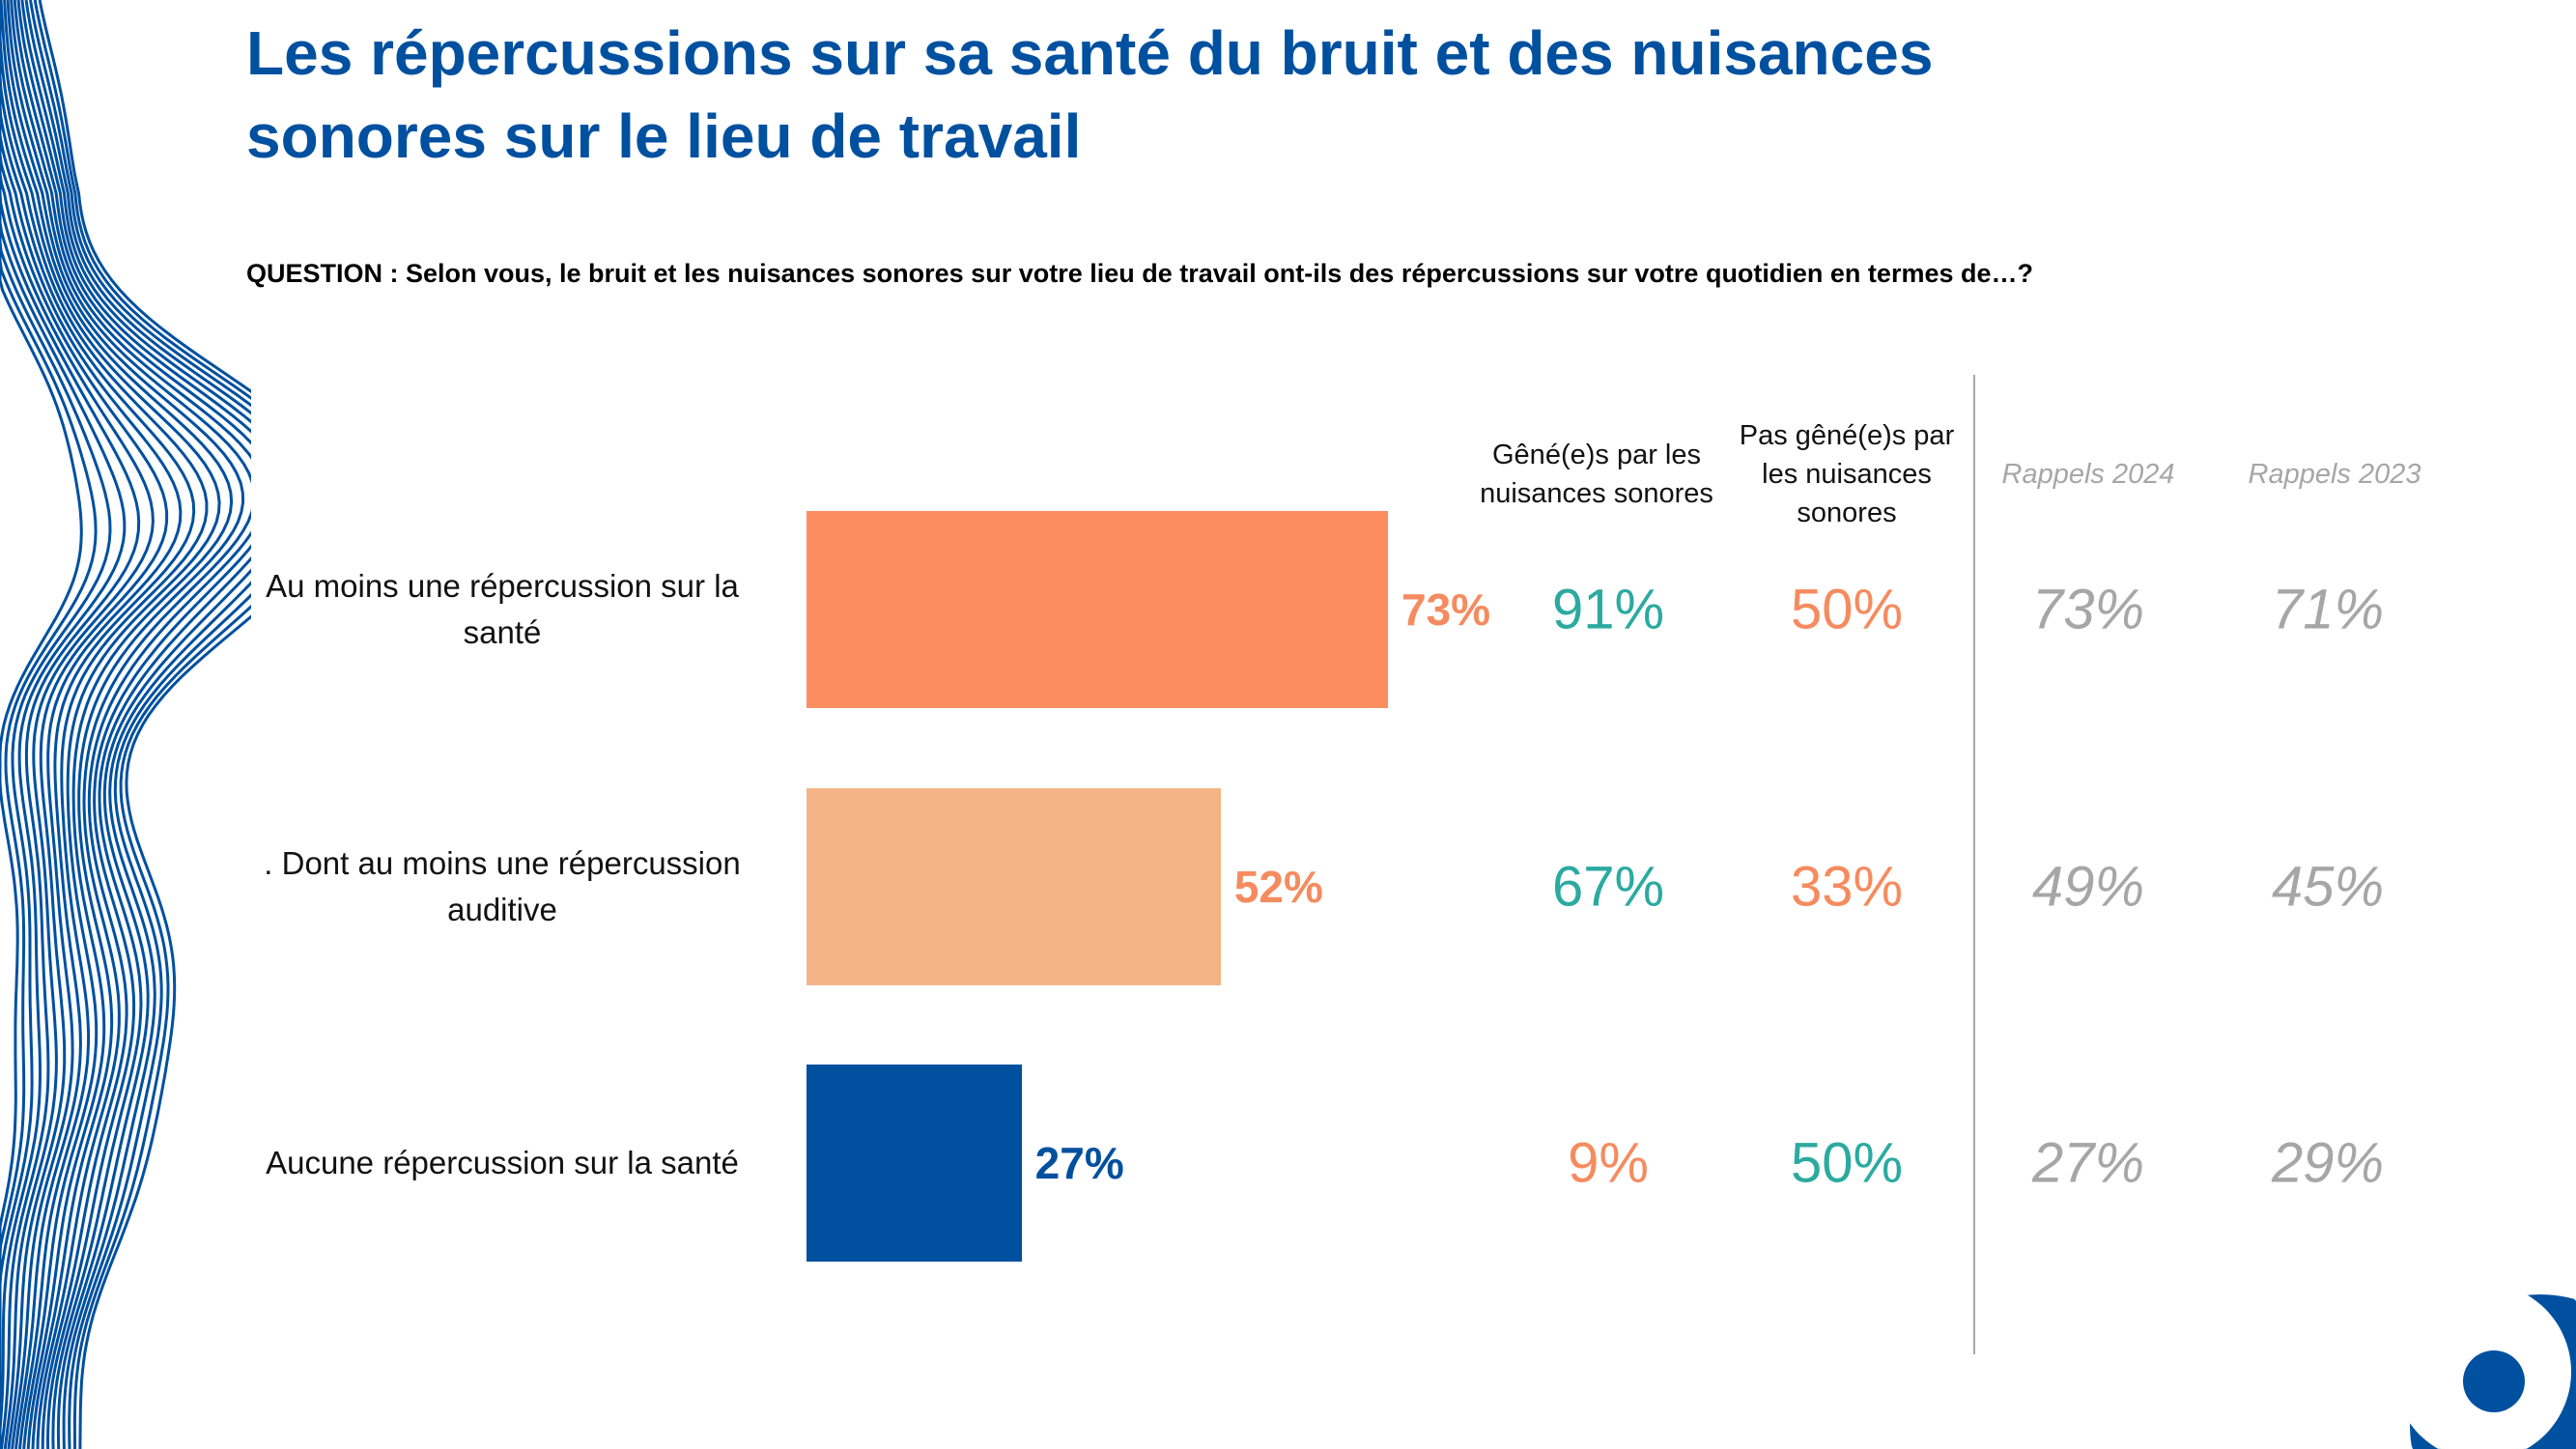  I want to click on category-label: Au moins une répercussion sur la santé, so click(502, 609).